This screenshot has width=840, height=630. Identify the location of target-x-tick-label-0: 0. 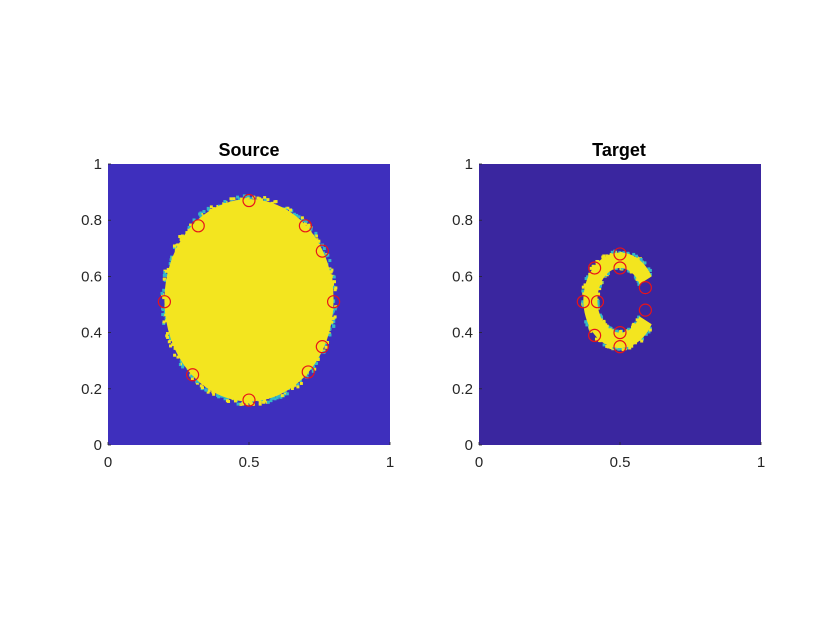
(479, 462).